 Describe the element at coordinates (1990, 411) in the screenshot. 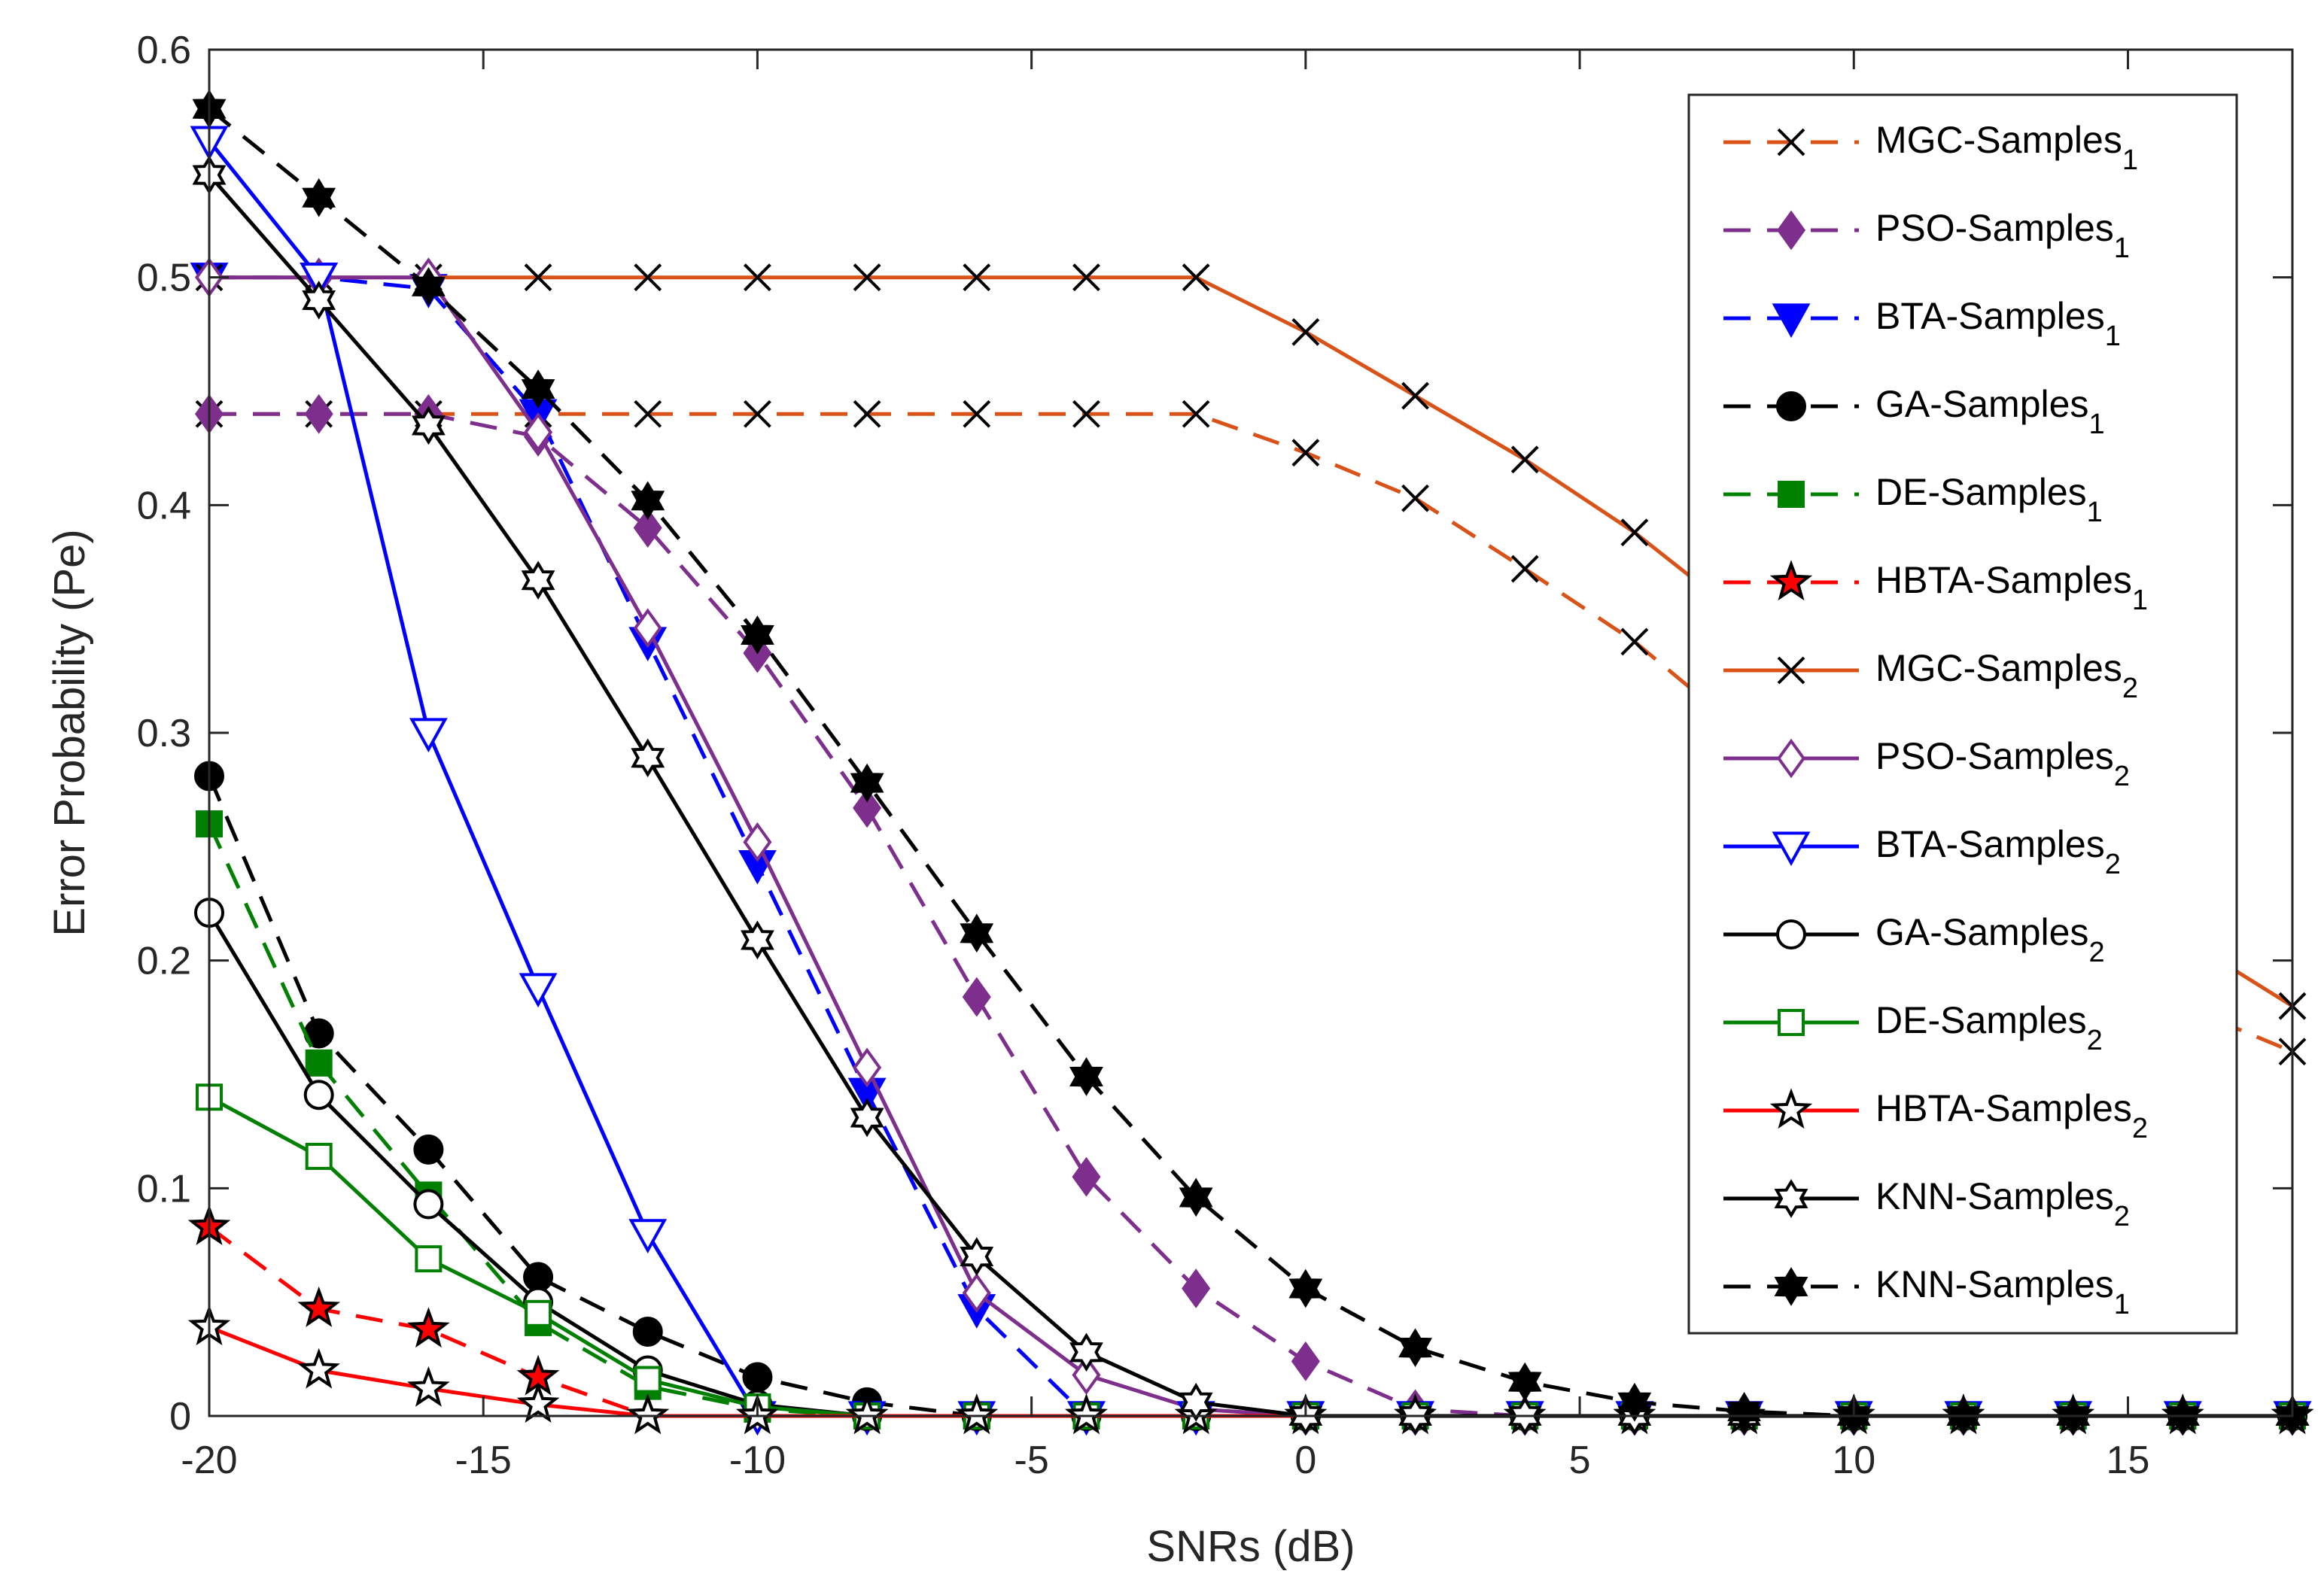

I see `legend-label: GA-Samples1` at that location.